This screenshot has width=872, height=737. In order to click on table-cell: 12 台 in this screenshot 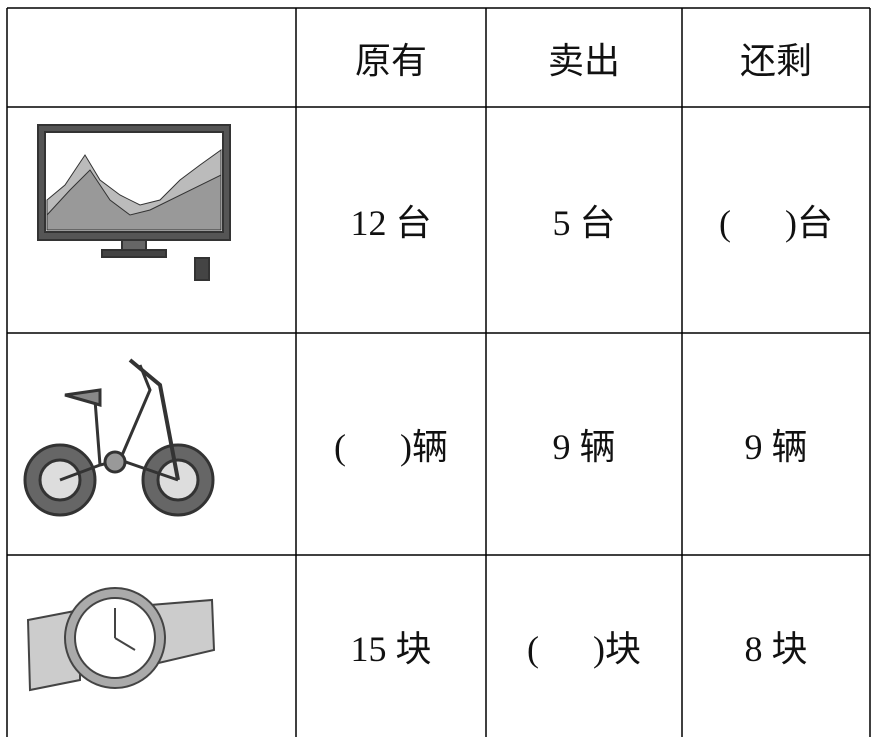, I will do `click(391, 223)`.